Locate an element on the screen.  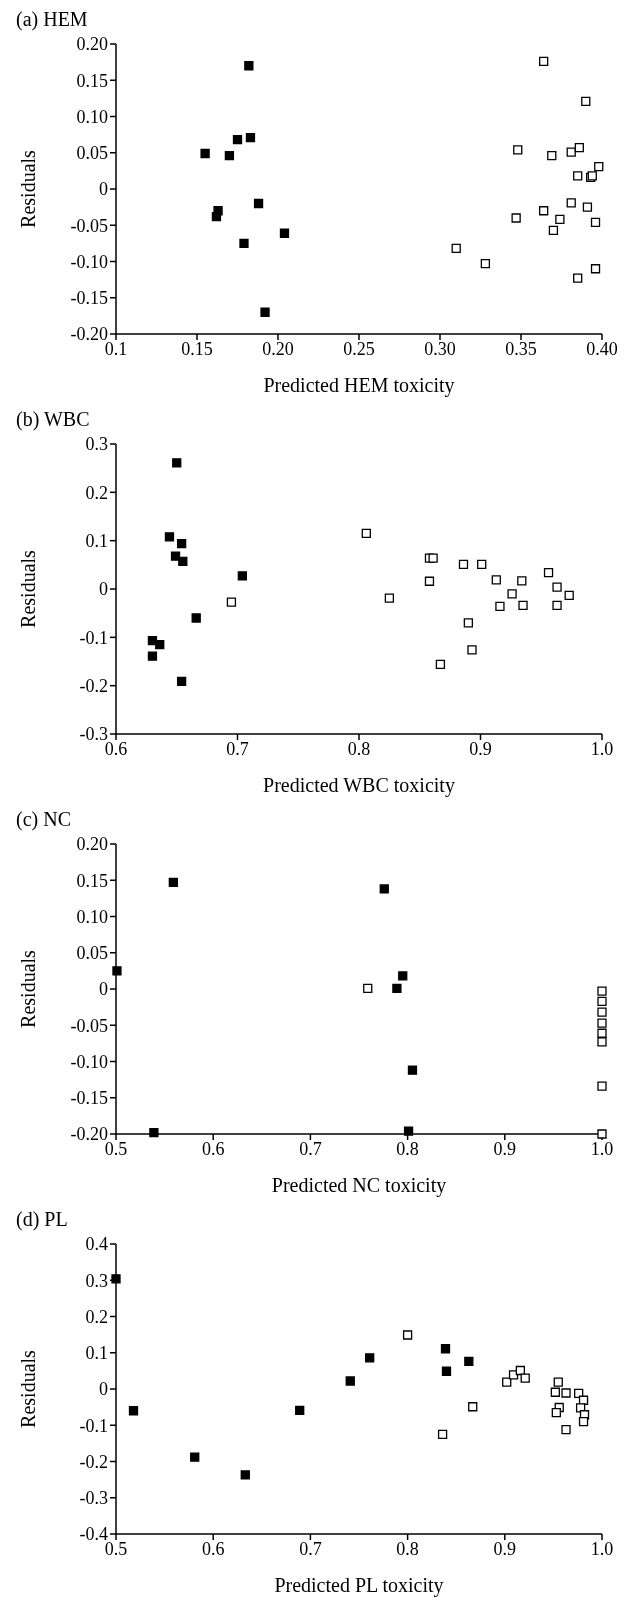
y-tick-label: -0.2 is located at coordinates (93, 686).